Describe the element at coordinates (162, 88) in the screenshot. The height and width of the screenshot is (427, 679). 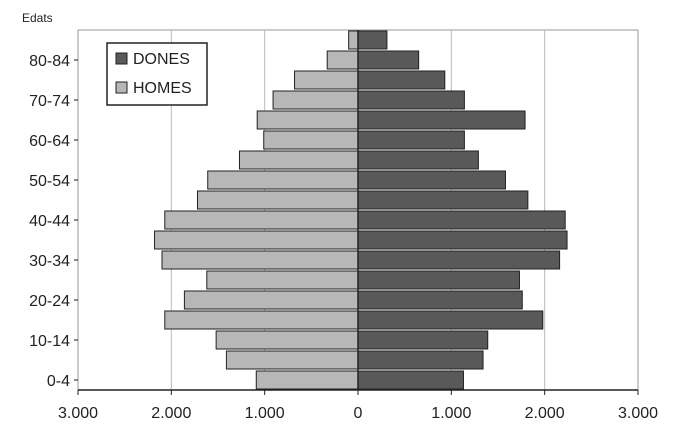
I see `legend-label-homes: HOMES` at that location.